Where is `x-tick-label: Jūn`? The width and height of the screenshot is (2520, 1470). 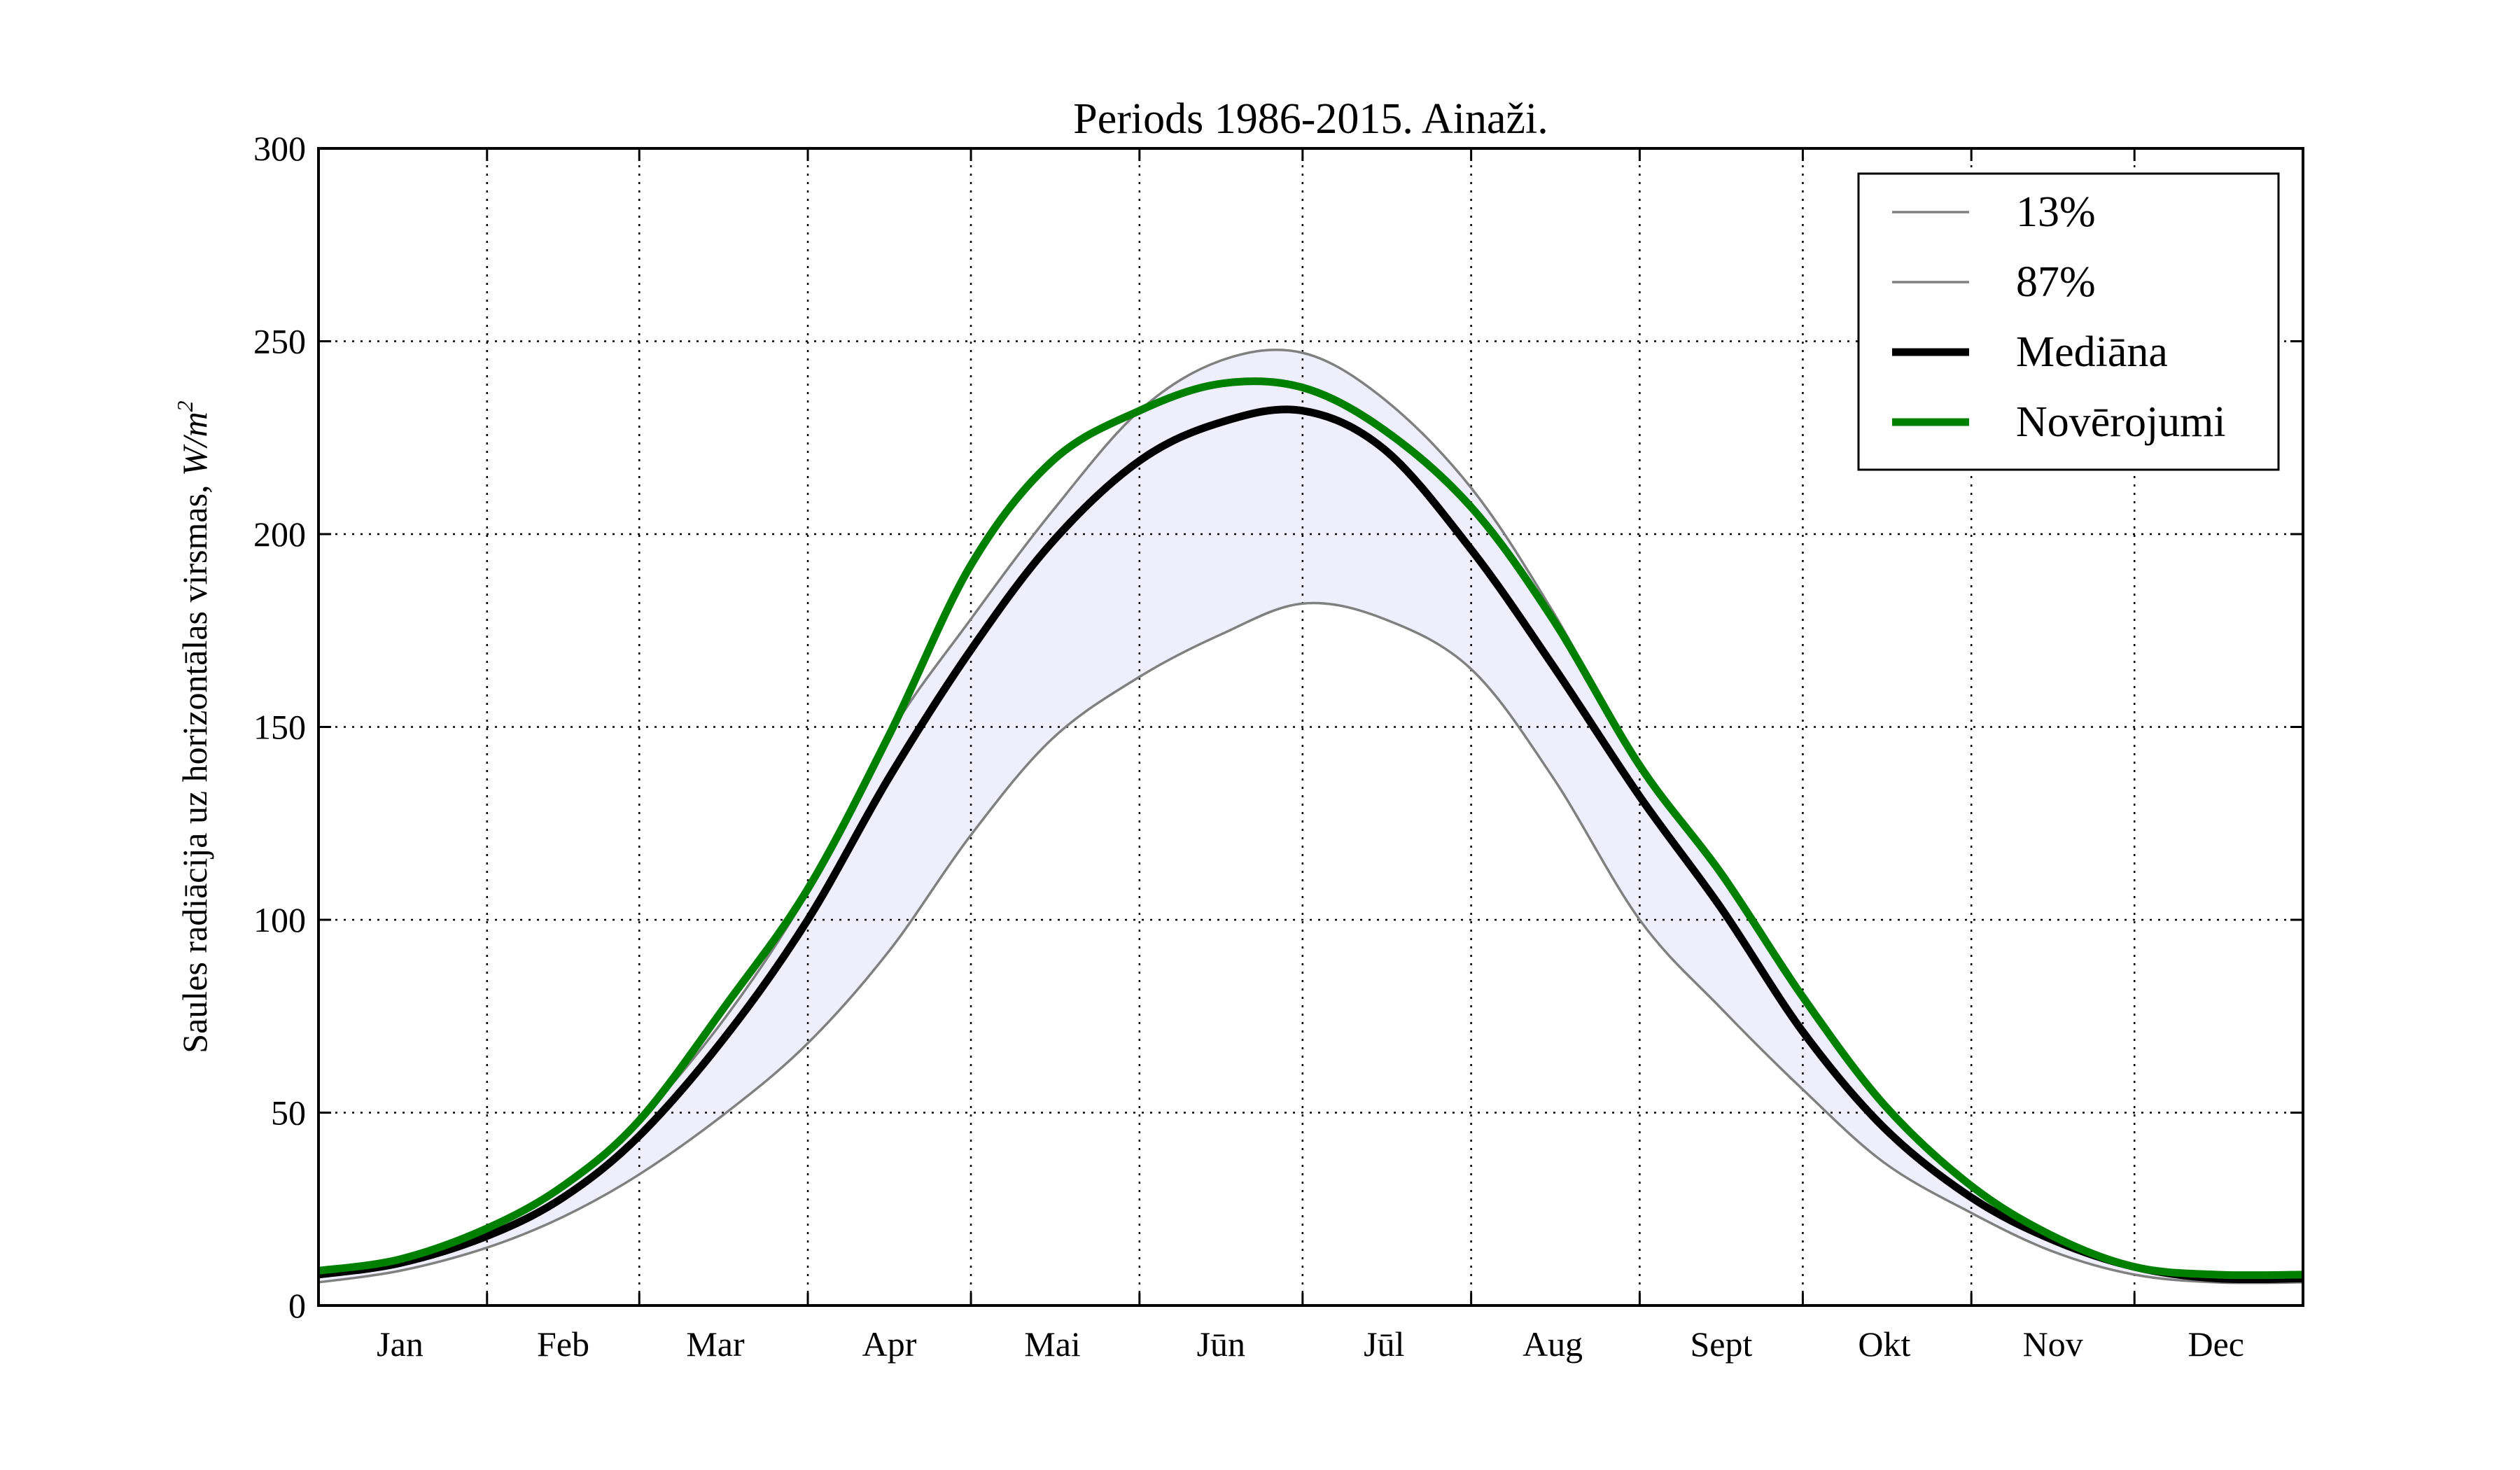 x-tick-label: Jūn is located at coordinates (1221, 1344).